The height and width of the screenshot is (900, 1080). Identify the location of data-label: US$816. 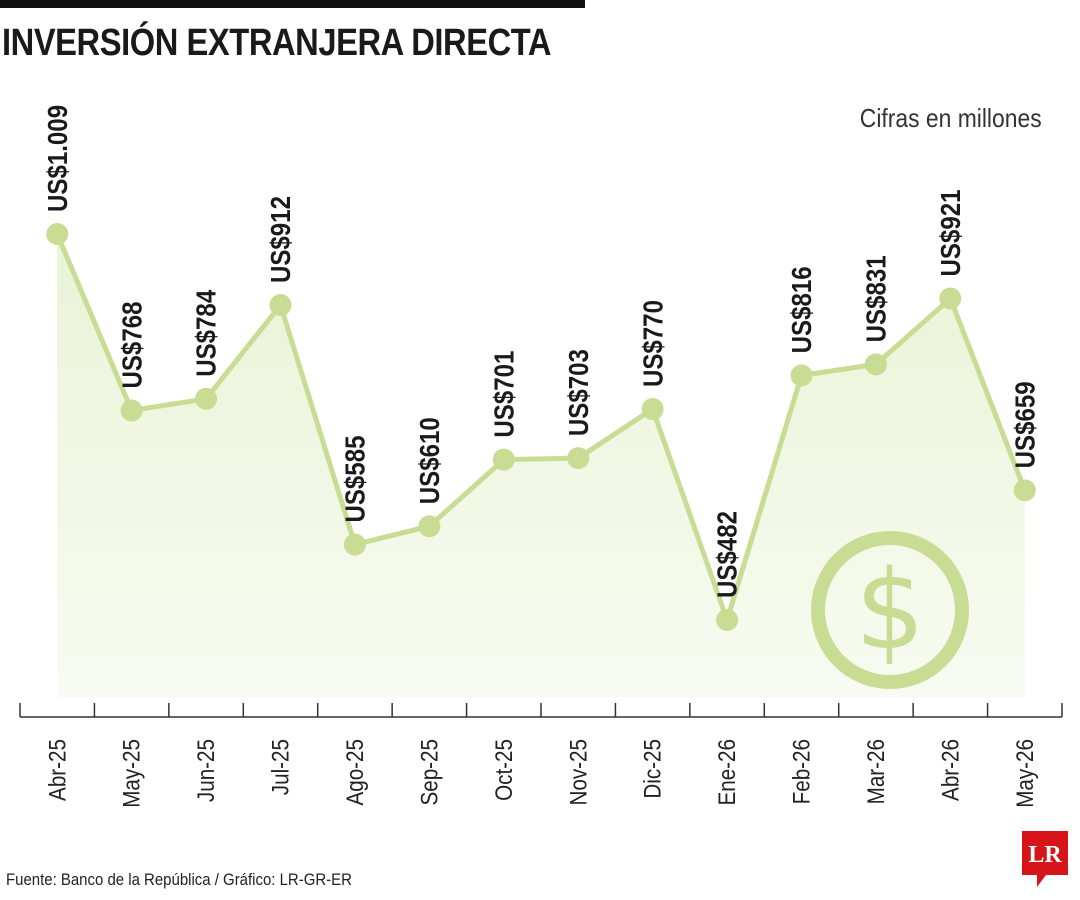
(801, 309).